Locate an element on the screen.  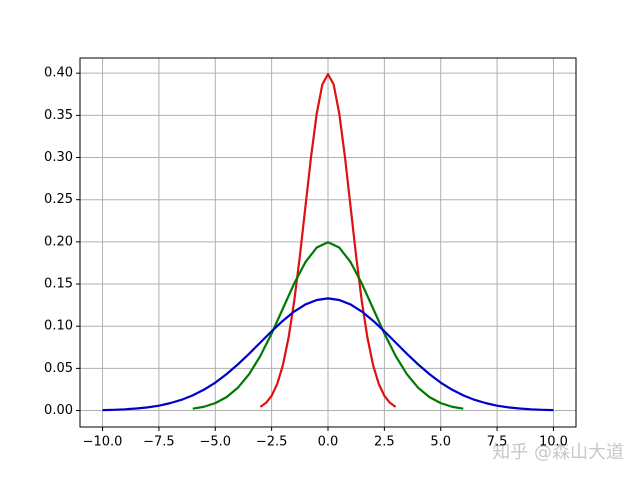
x-tick-label: −5.0 is located at coordinates (215, 442).